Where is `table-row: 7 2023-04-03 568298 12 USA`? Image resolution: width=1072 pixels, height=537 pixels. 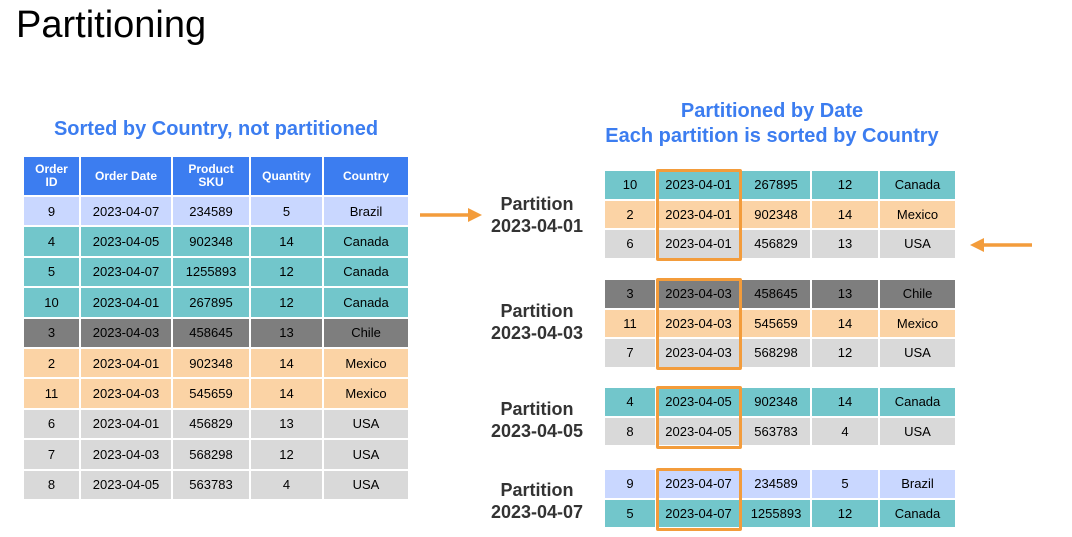
table-row: 7 2023-04-03 568298 12 USA is located at coordinates (780, 354).